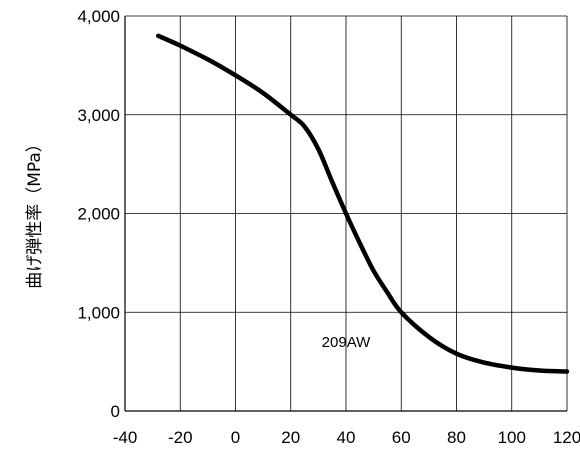 This screenshot has width=580, height=450. Describe the element at coordinates (125, 437) in the screenshot. I see `x-tick-label: -40` at that location.